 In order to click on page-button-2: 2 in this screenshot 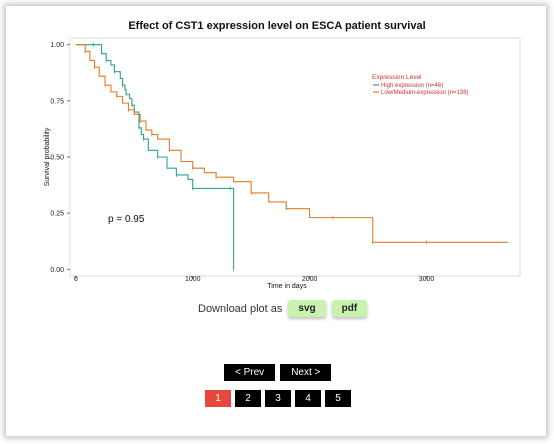, I will do `click(248, 398)`.